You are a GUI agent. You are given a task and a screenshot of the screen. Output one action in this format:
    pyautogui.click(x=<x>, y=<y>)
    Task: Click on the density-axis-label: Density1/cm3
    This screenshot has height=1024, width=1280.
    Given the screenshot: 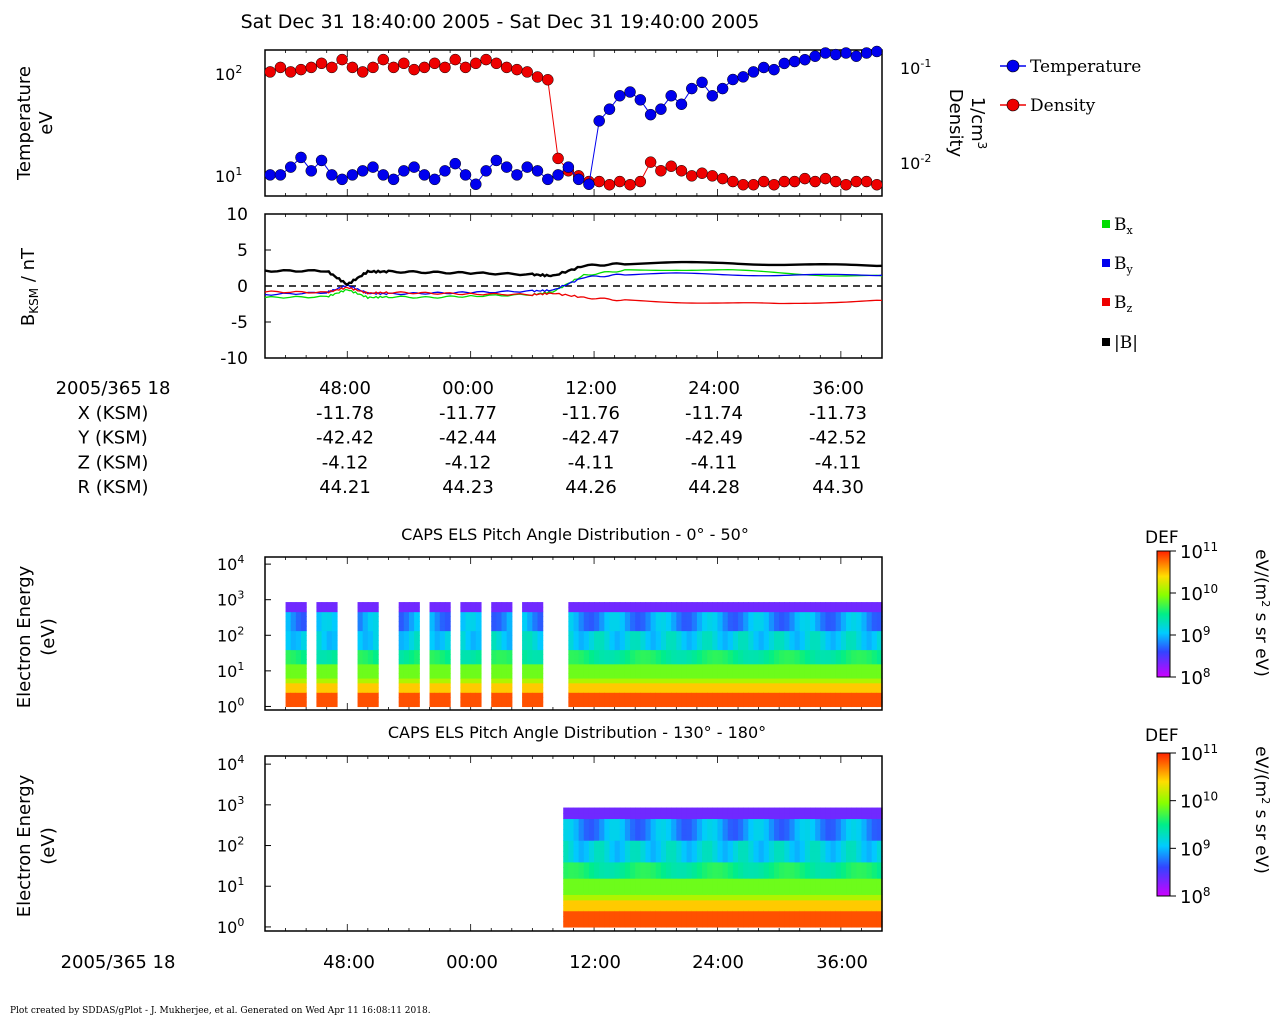 What is the action you would take?
    pyautogui.click(x=967, y=123)
    